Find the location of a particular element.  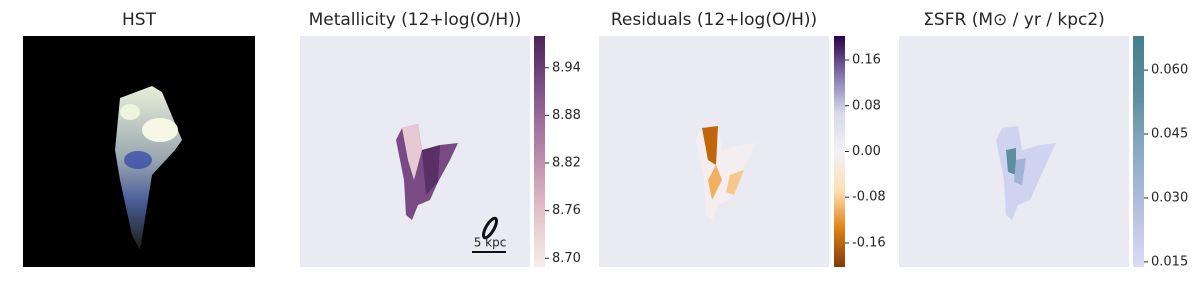

scale-label: 5 kpc is located at coordinates (490, 243).